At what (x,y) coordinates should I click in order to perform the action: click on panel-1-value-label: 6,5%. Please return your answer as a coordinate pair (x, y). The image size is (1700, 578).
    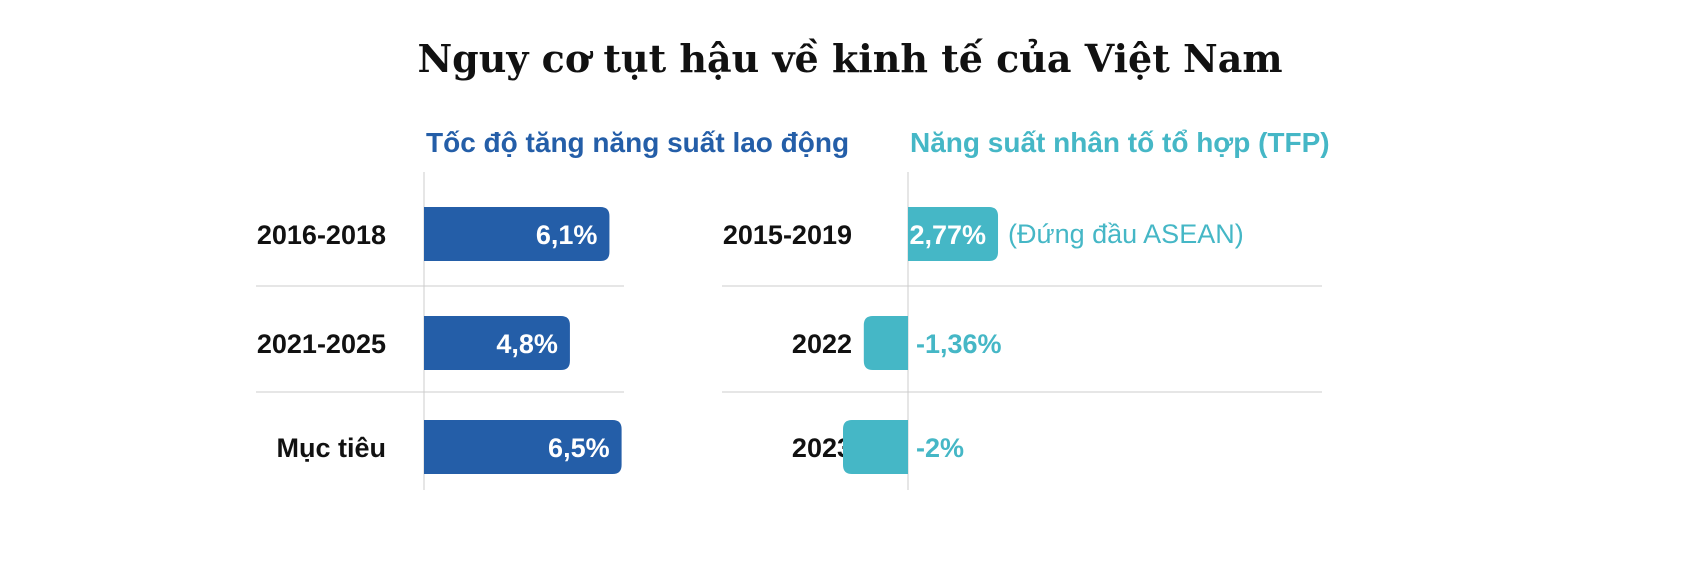
    Looking at the image, I should click on (579, 448).